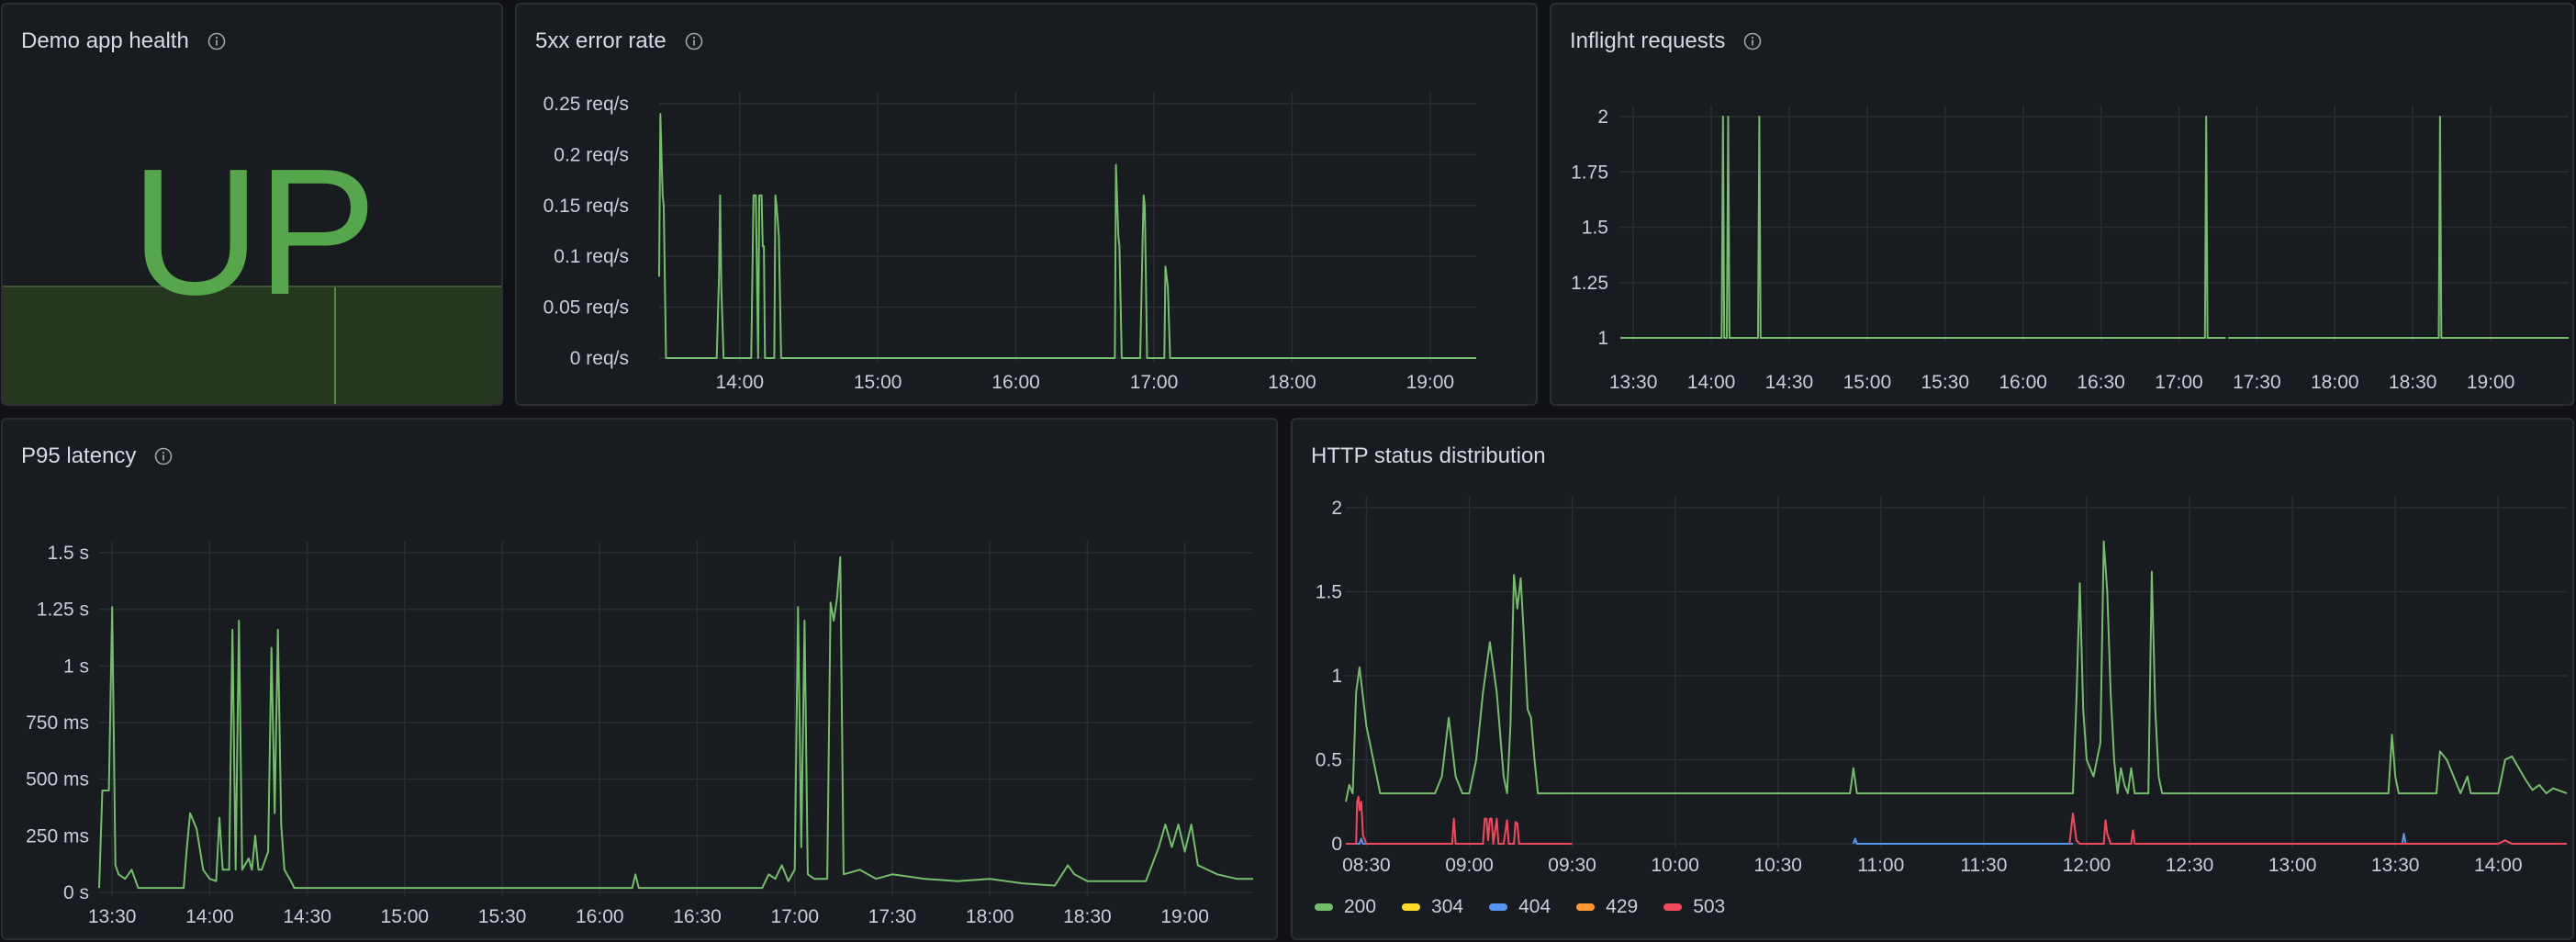  Describe the element at coordinates (335, 345) in the screenshot. I see `health-sparkline` at that location.